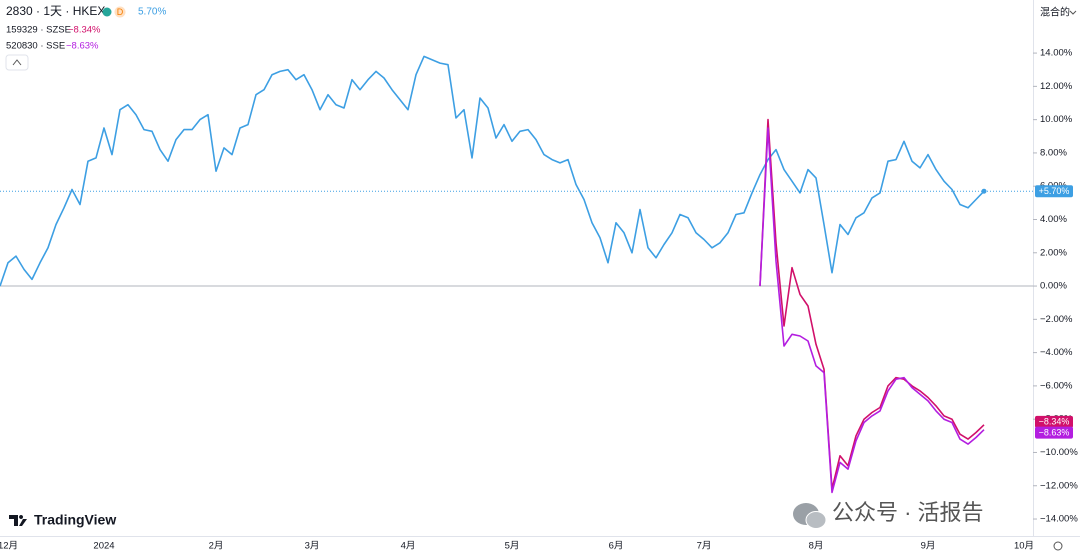 The image size is (1080, 556). I want to click on legend-value: 5.70%, so click(152, 12).